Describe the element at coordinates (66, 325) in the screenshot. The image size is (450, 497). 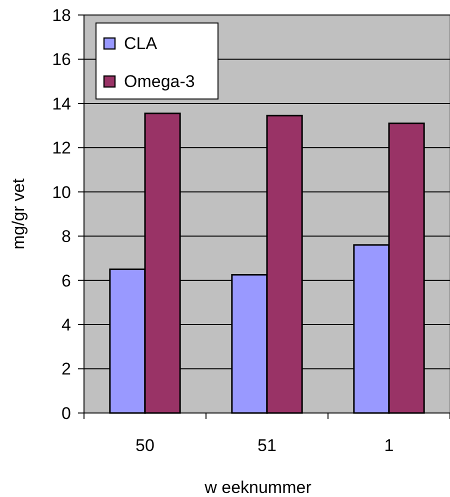
I see `y-tick-label: 4` at that location.